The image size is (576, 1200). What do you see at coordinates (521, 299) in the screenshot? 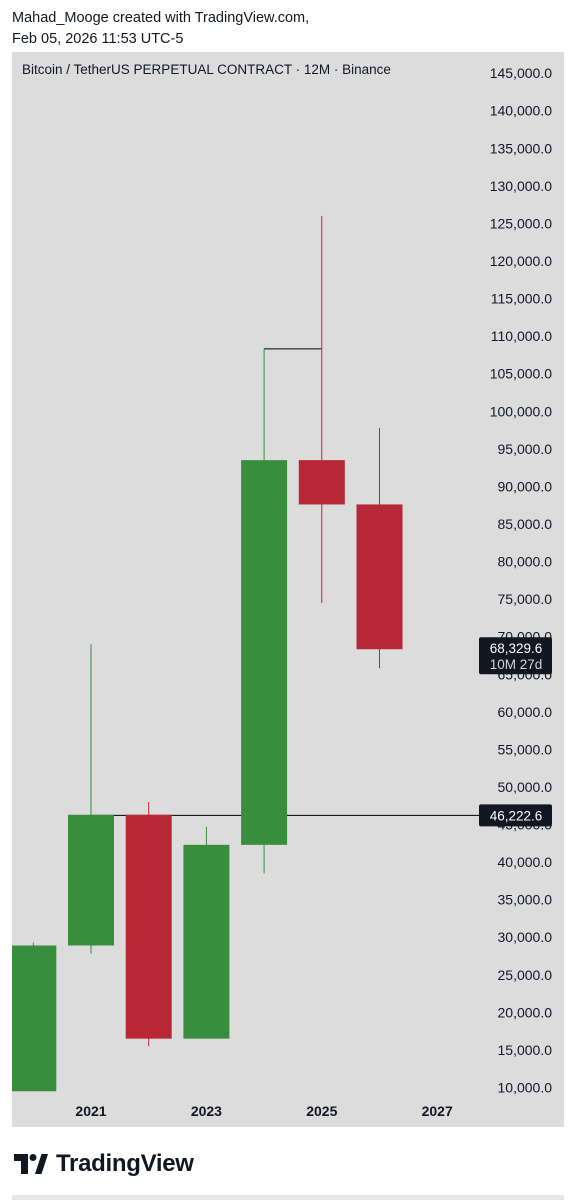
I see `y-tick-label: 115,000.0` at bounding box center [521, 299].